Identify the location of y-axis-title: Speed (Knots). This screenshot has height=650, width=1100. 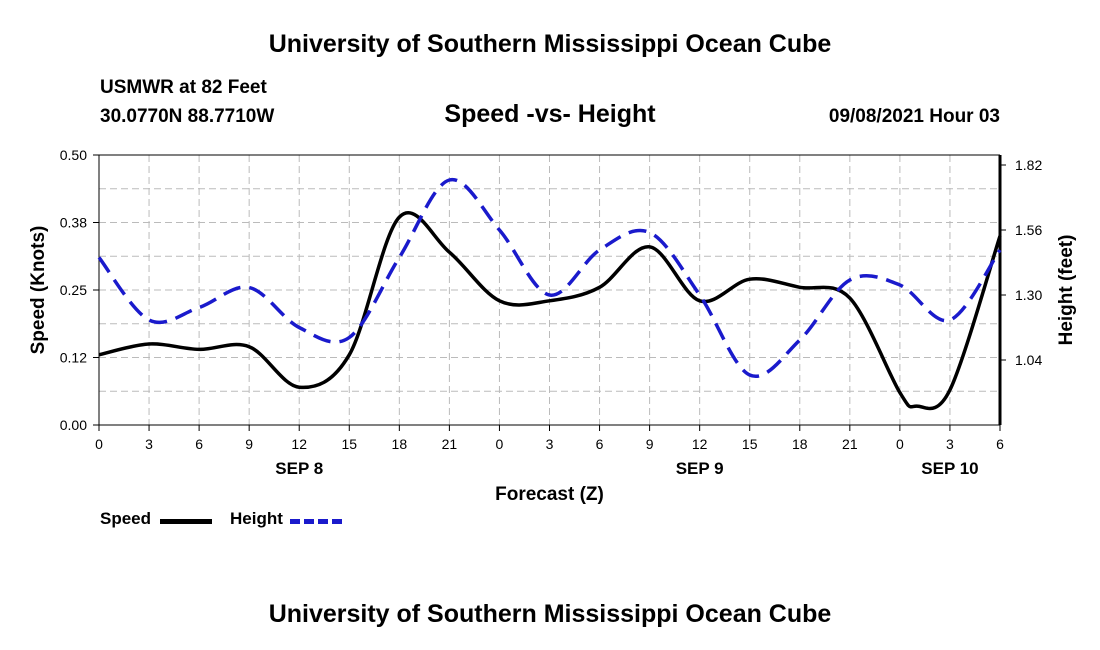
(38, 290).